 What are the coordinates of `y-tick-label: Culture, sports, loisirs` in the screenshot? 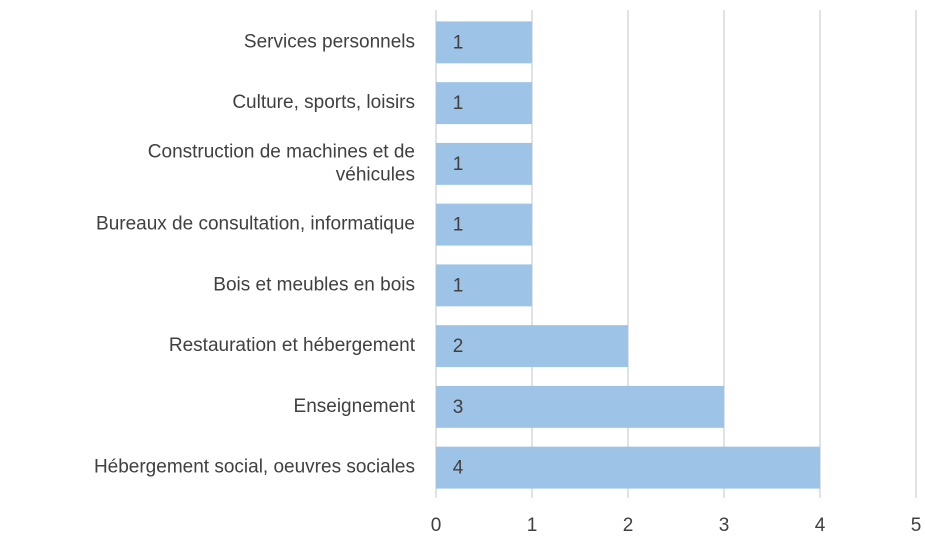 It's located at (323, 102).